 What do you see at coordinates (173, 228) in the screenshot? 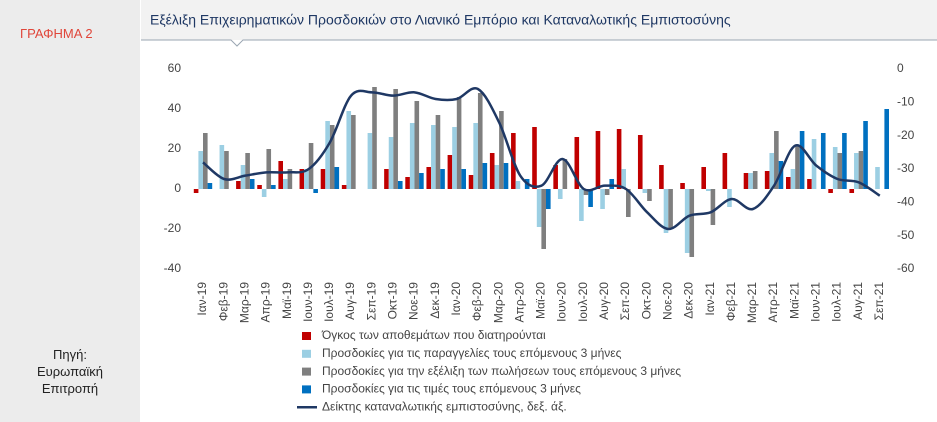
I see `y-tick-label: -20` at bounding box center [173, 228].